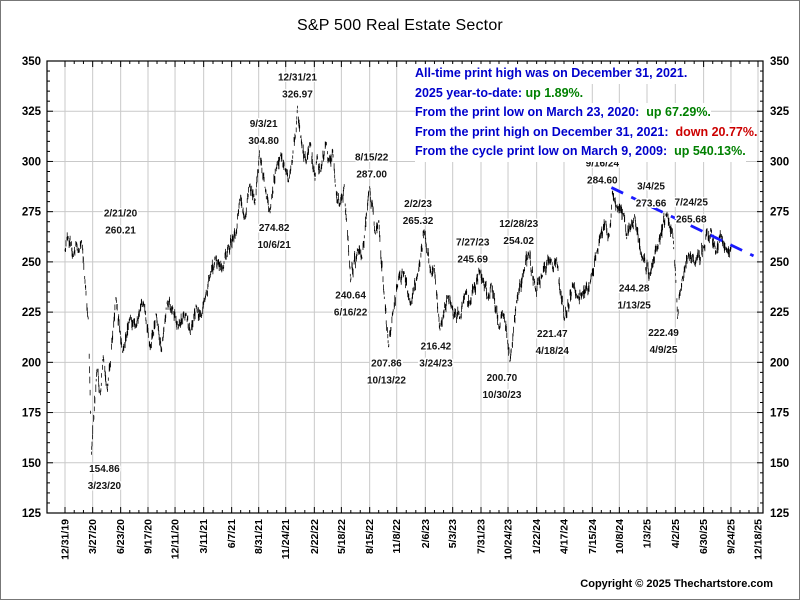  I want to click on svg-text: 11/24/21, so click(286, 539).